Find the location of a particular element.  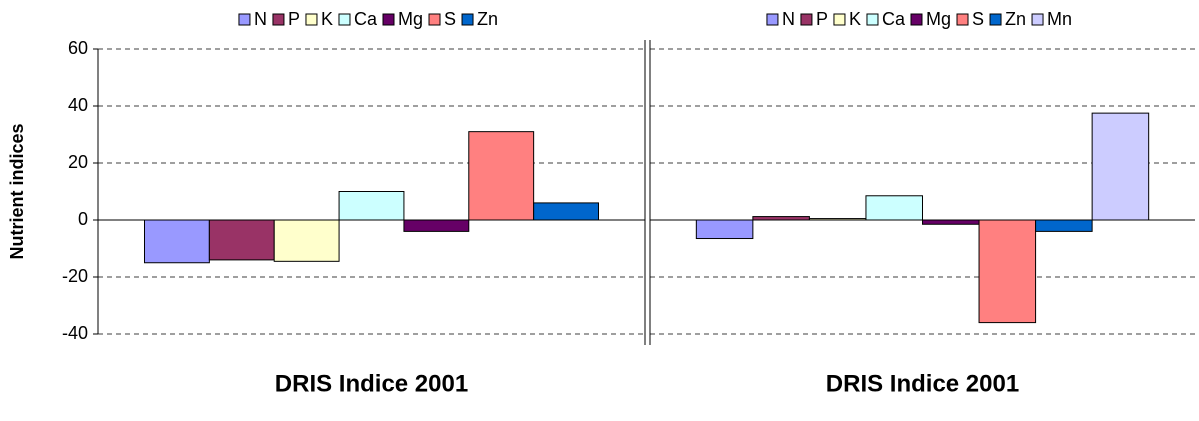

y-axis-label: Nutrient indices is located at coordinates (17, 191).